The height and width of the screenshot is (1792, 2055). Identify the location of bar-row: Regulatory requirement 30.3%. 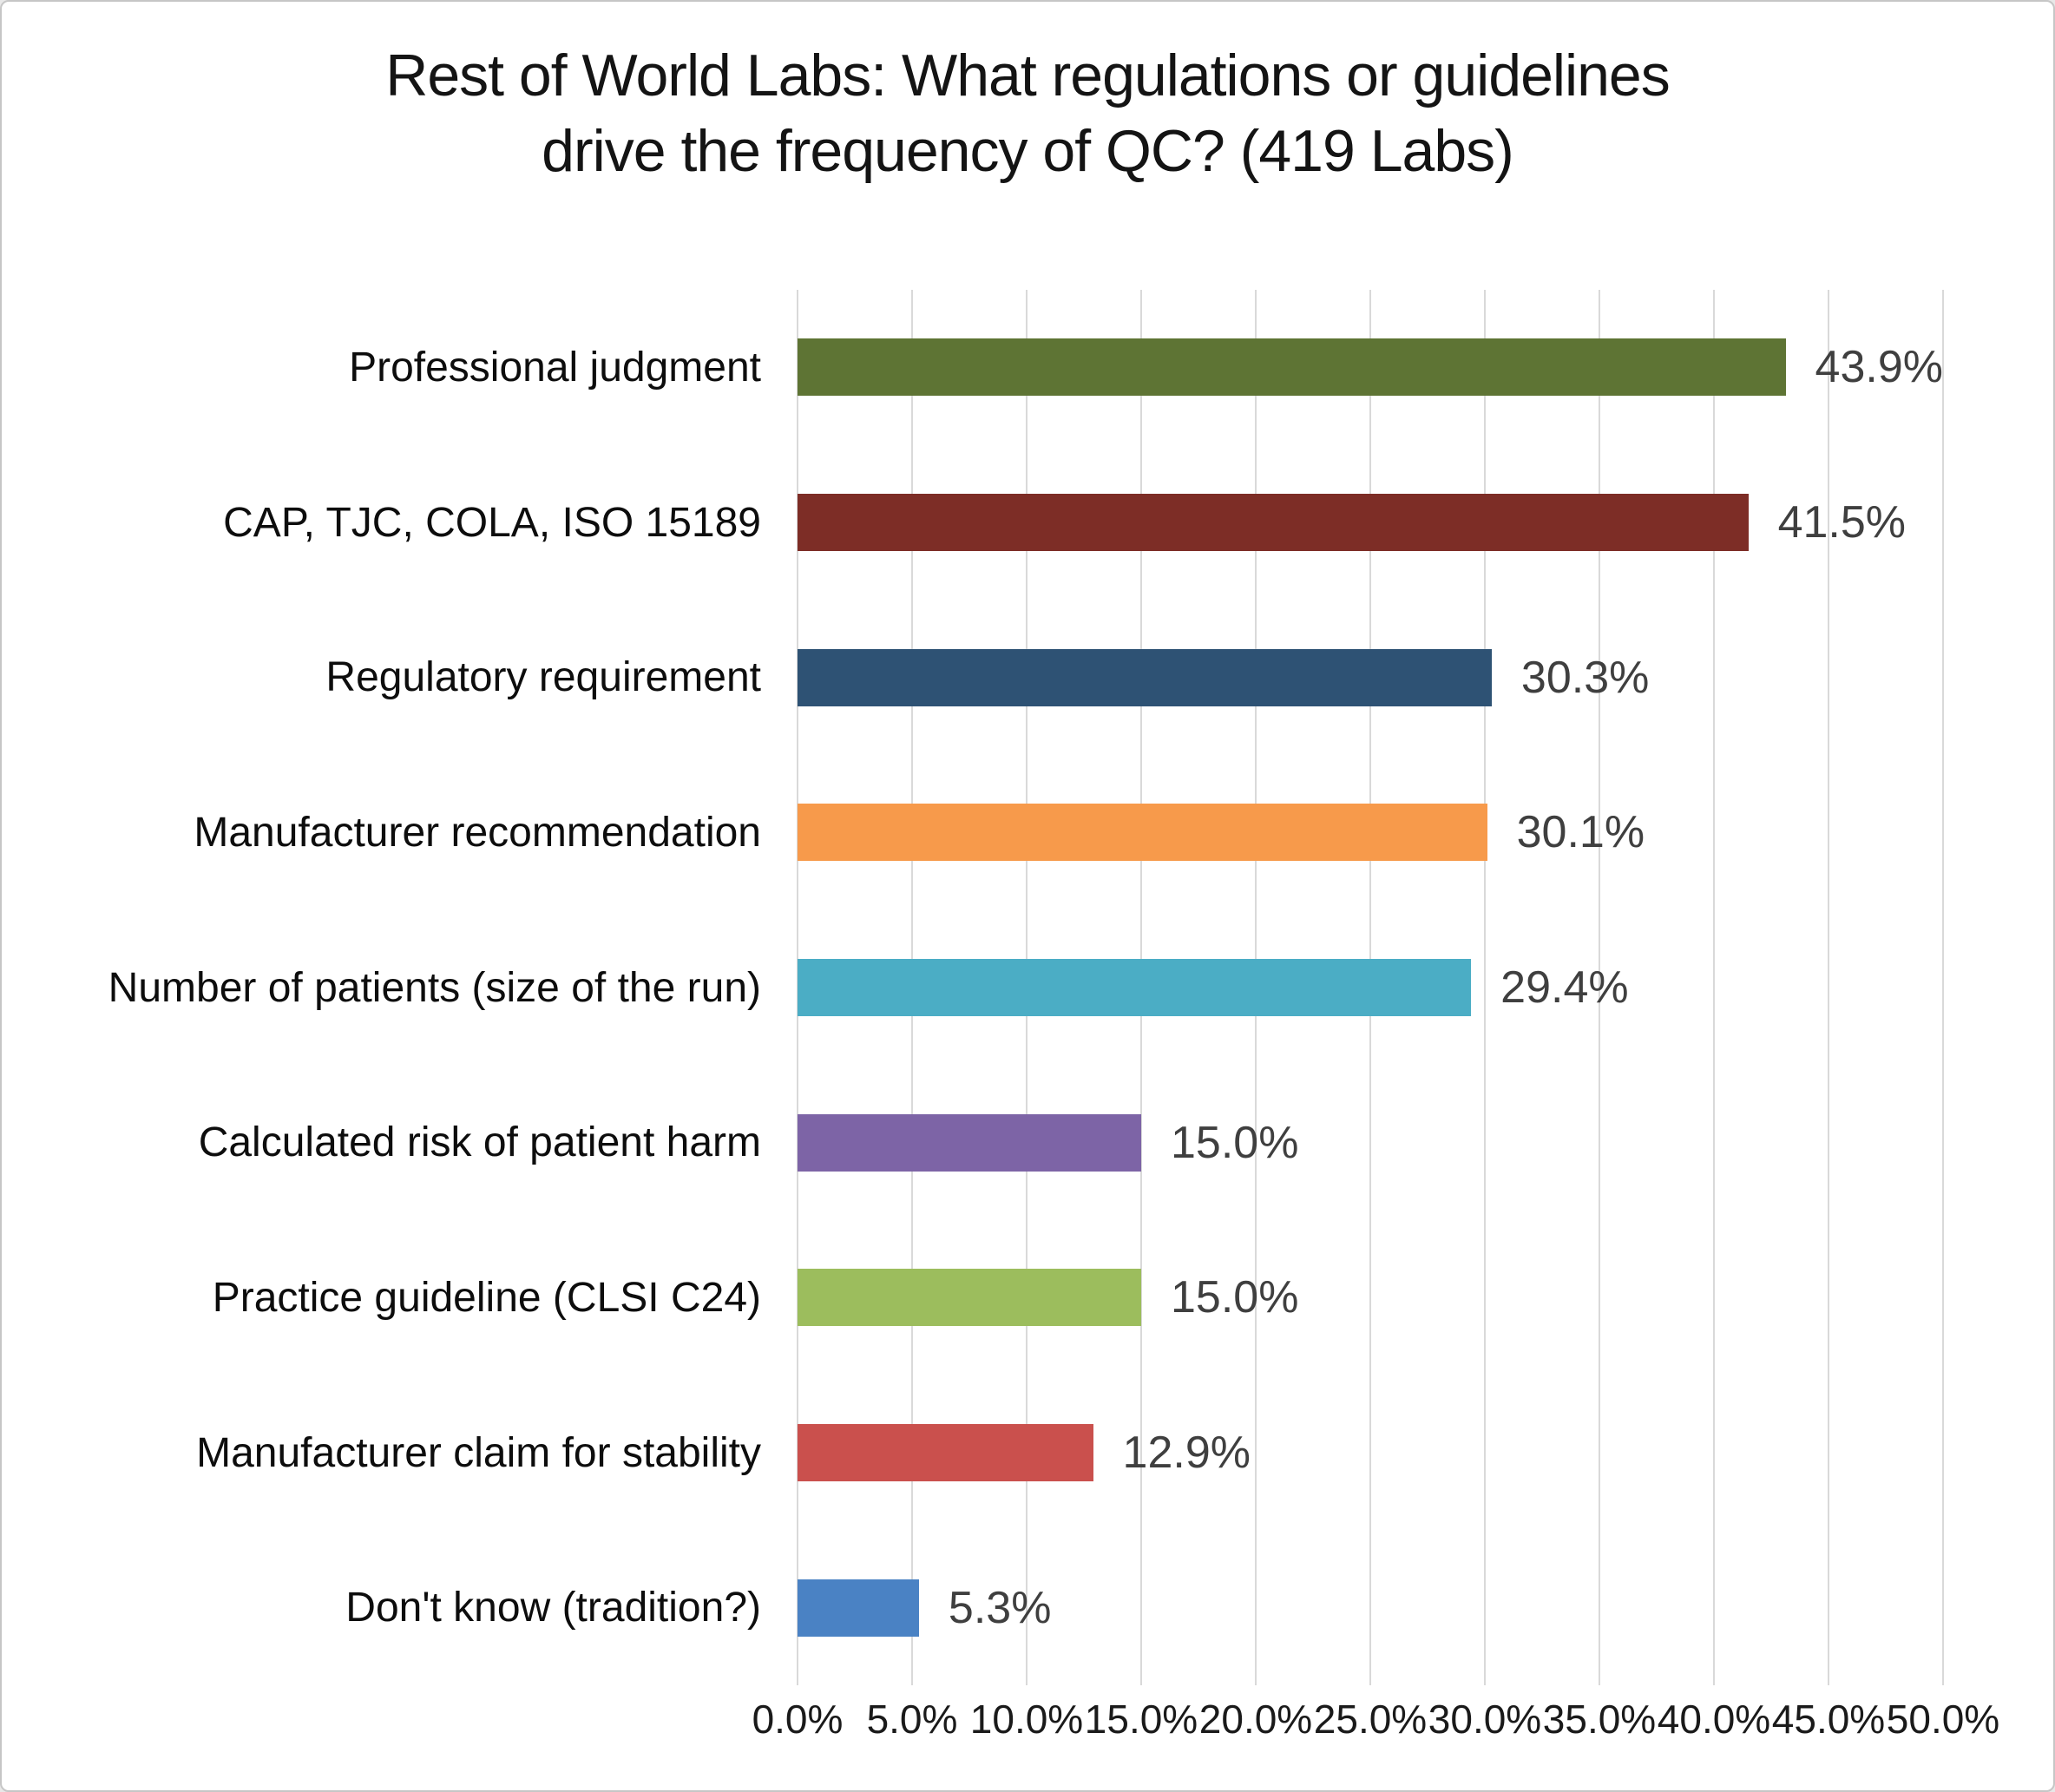
(1027, 677).